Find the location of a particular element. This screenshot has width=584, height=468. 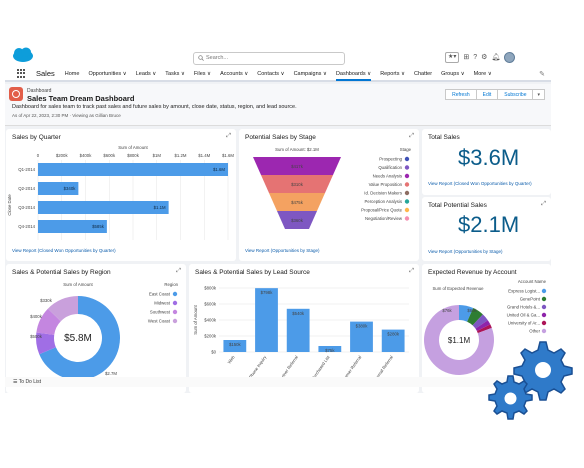

nav-item-contacts: Contacts ∨ is located at coordinates (271, 73).